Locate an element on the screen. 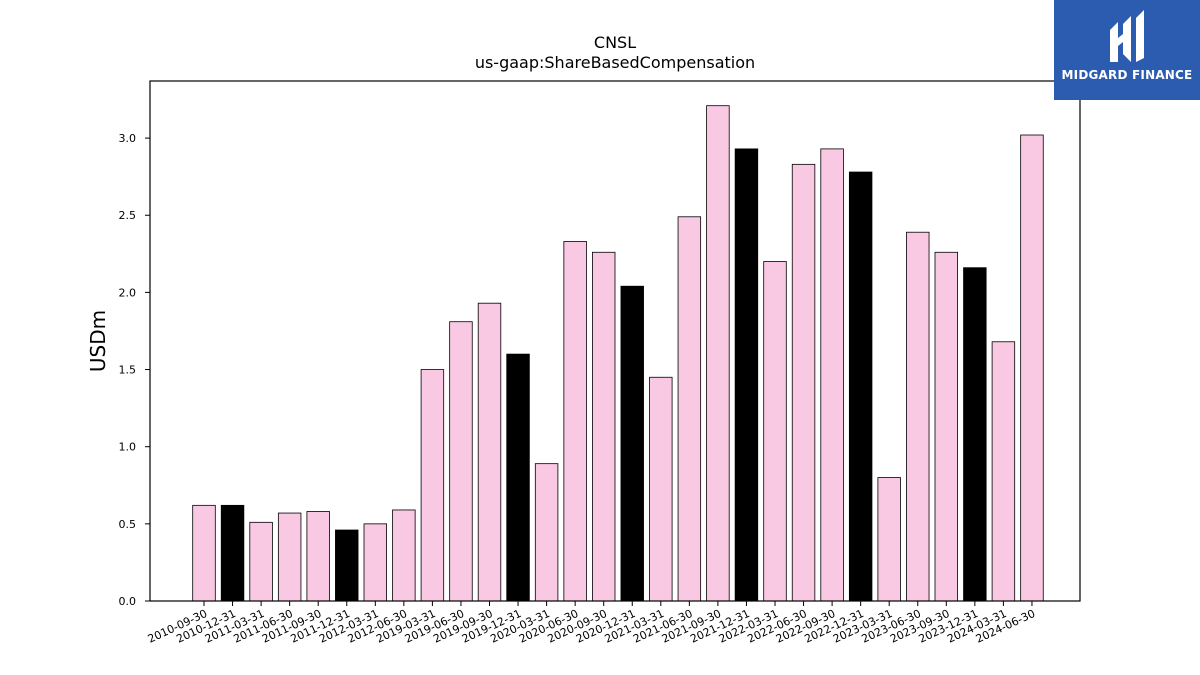 Image resolution: width=1200 pixels, height=675 pixels. midgard-finance-logo: MIDGARD FINANCE is located at coordinates (1127, 50).